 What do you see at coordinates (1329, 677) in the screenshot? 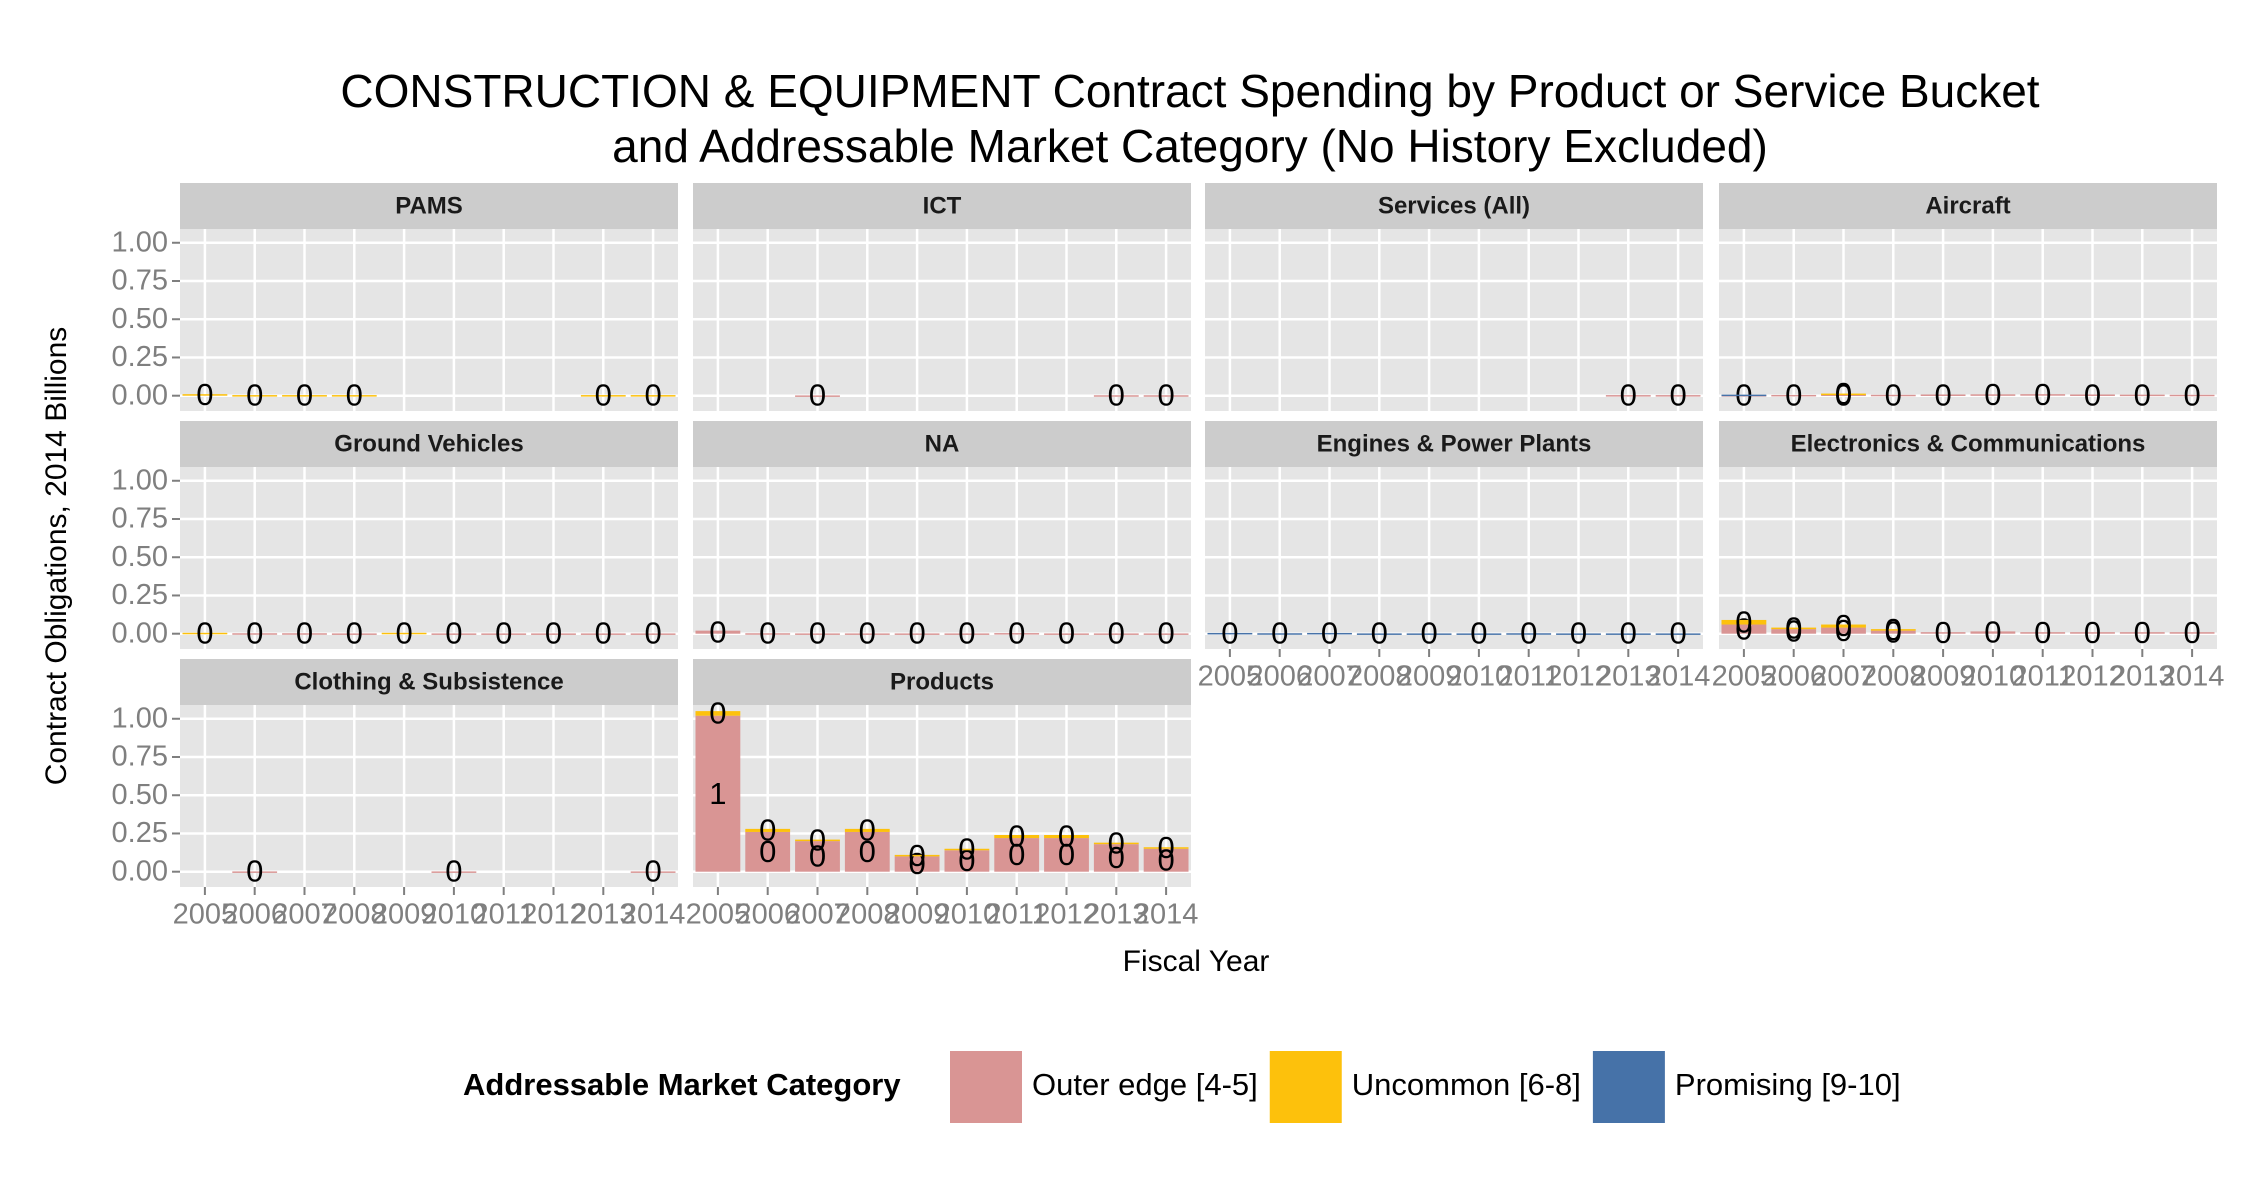
I see `x-tick-label: 2007` at bounding box center [1329, 677].